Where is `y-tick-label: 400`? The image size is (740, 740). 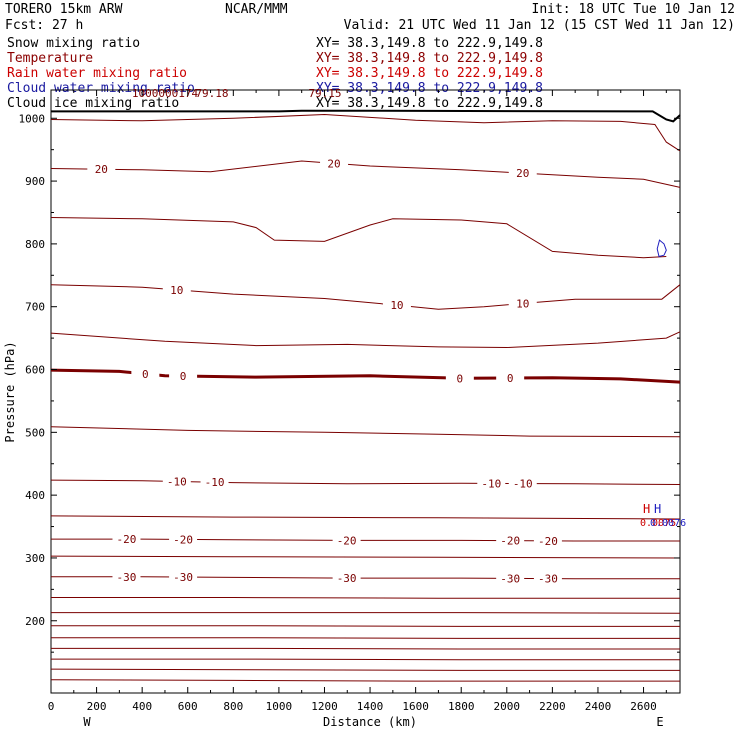 y-tick-label: 400 is located at coordinates (35, 495).